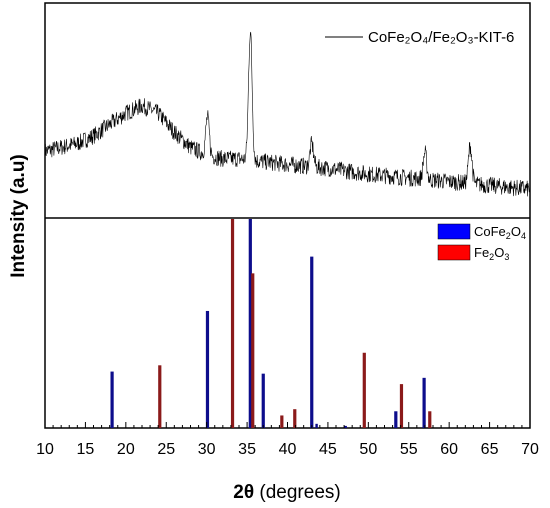  Describe the element at coordinates (481, 242) in the screenshot. I see `bottom-legend: CoFe2O4 Fe2O3` at that location.